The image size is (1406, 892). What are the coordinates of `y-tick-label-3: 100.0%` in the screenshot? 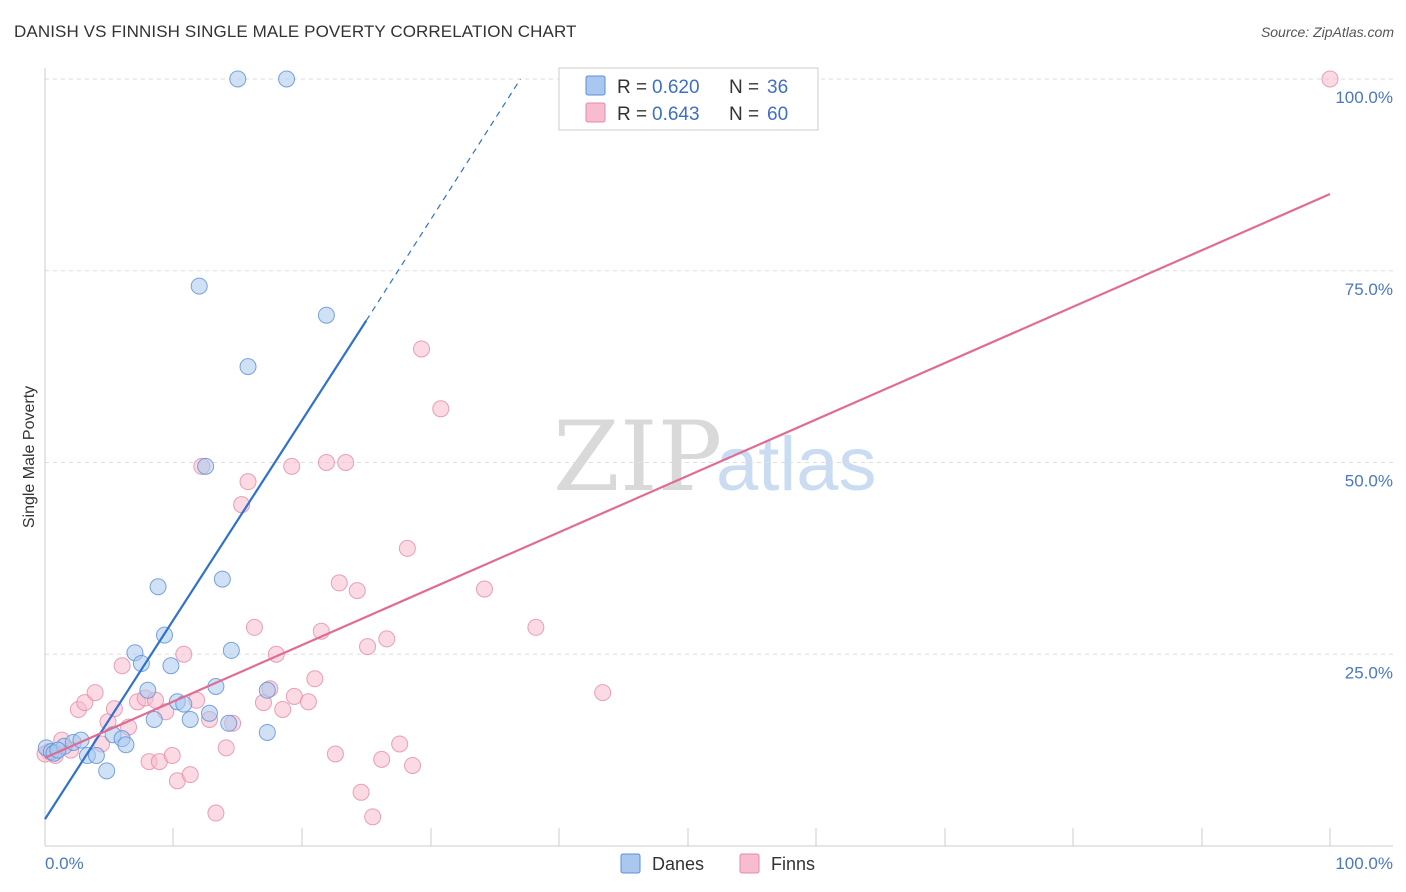 It's located at (1364, 97).